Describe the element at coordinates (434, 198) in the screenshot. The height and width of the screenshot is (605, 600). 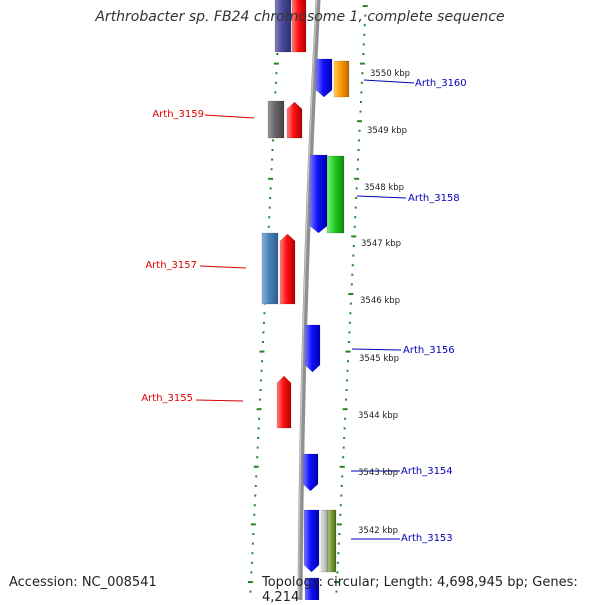
I see `gene-label-arth-3158: Arth_3158` at that location.